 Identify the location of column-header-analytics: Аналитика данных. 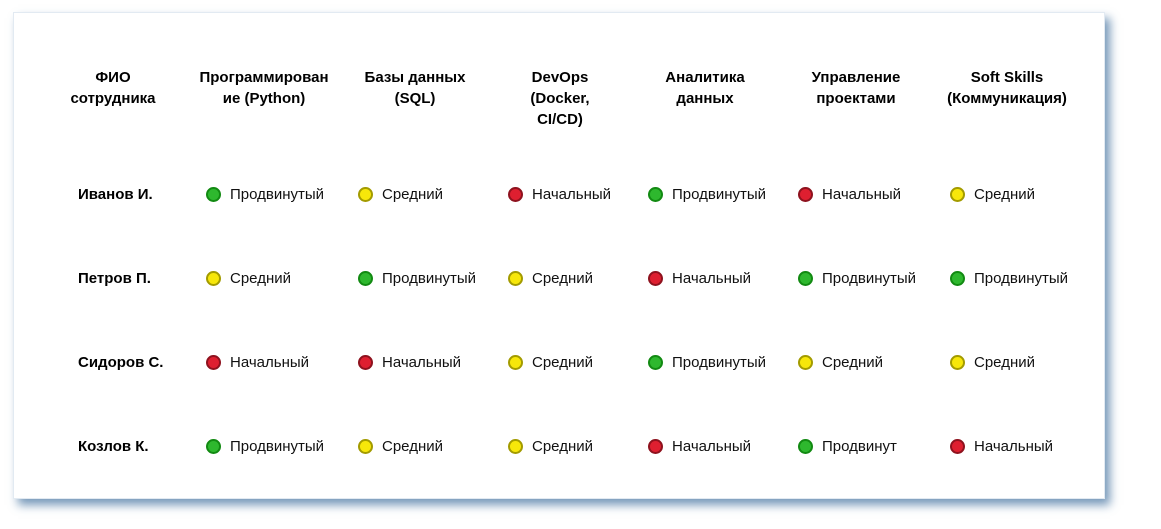
(705, 71).